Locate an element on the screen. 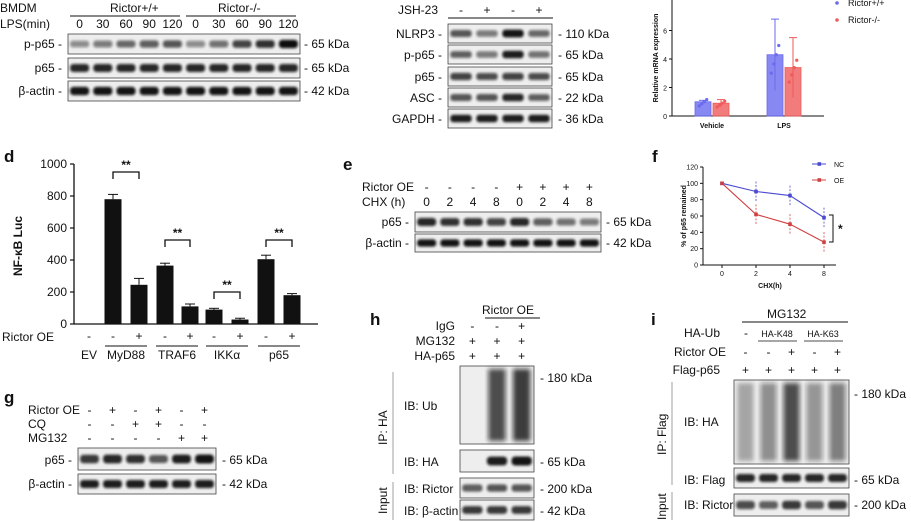 This screenshot has width=911, height=522. panel-b-blot-p65 is located at coordinates (500, 76).